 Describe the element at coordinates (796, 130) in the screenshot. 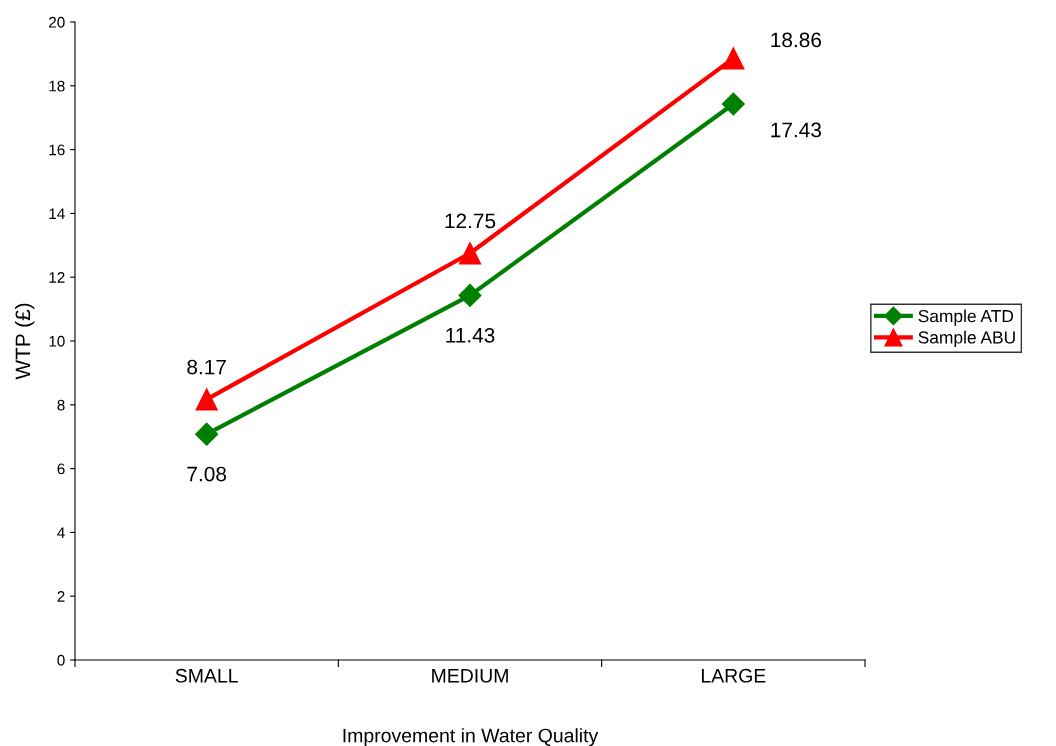

I see `data-label: 17.43` at that location.